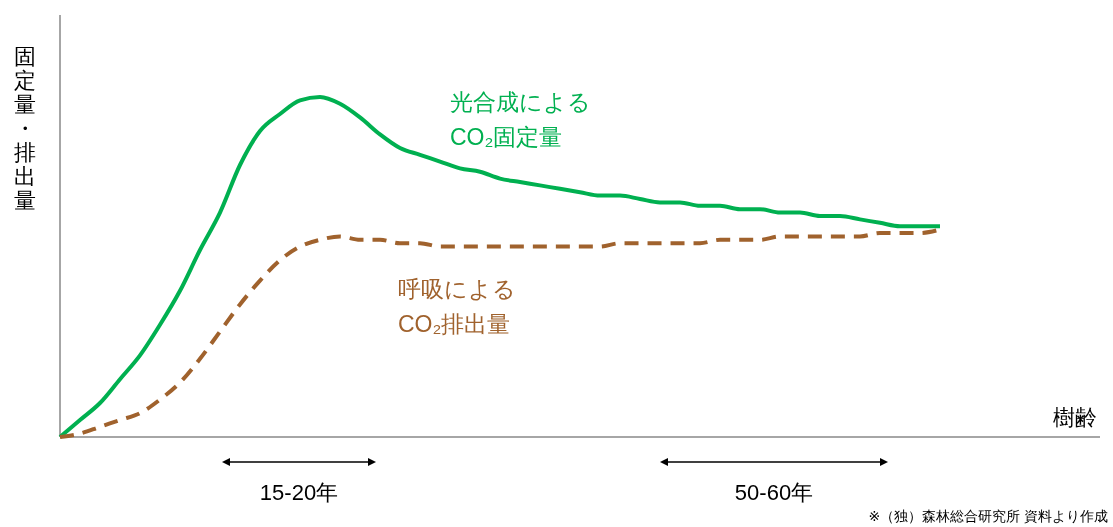  I want to click on text: 15-20年, so click(299, 492).